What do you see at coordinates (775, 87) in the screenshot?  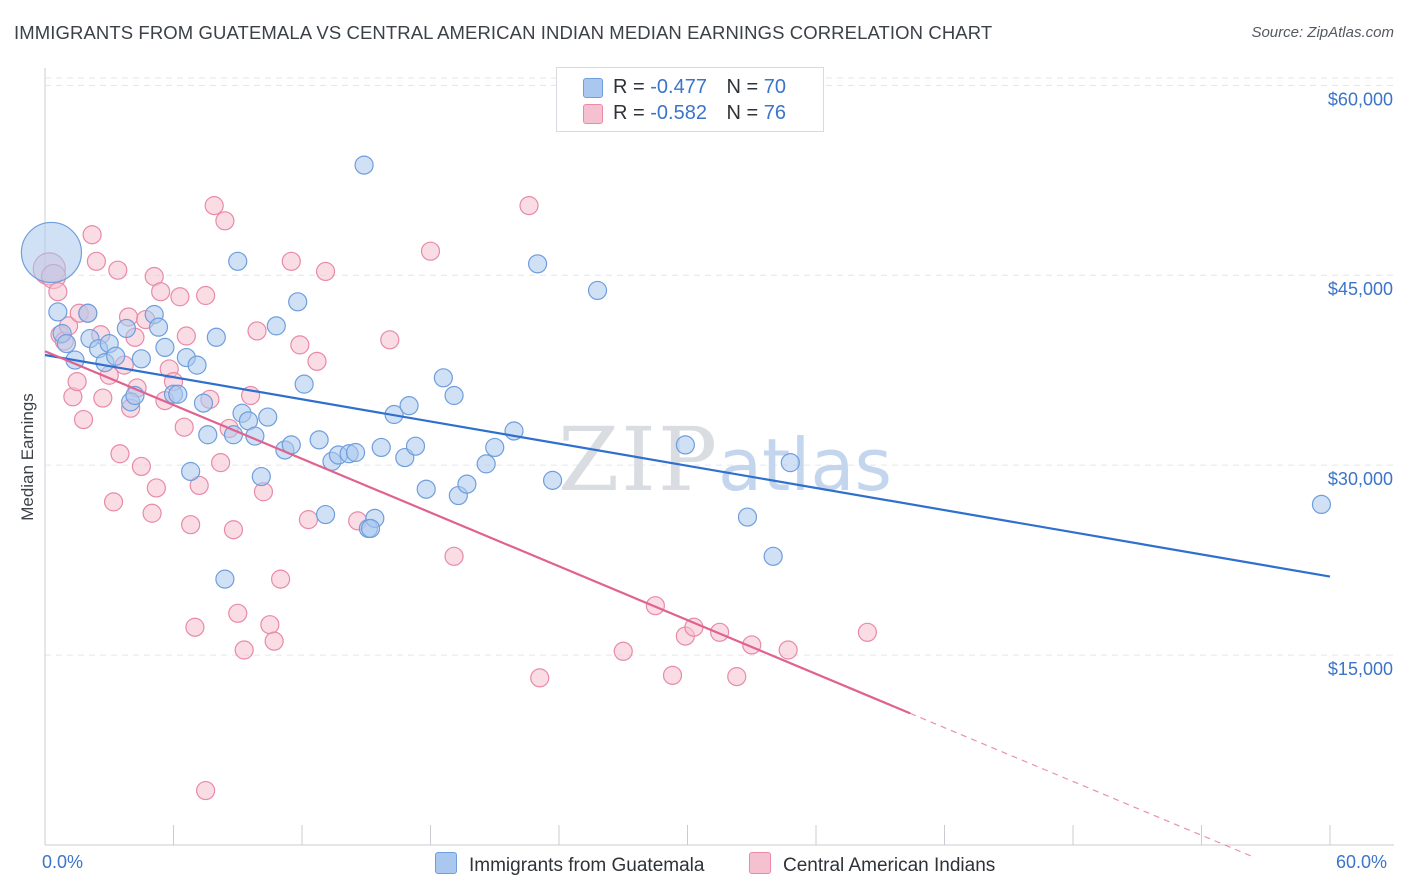 I see `legend-n-value: 70` at bounding box center [775, 87].